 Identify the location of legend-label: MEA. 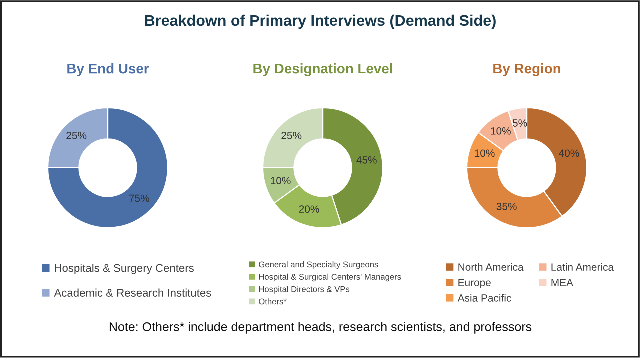
(563, 282).